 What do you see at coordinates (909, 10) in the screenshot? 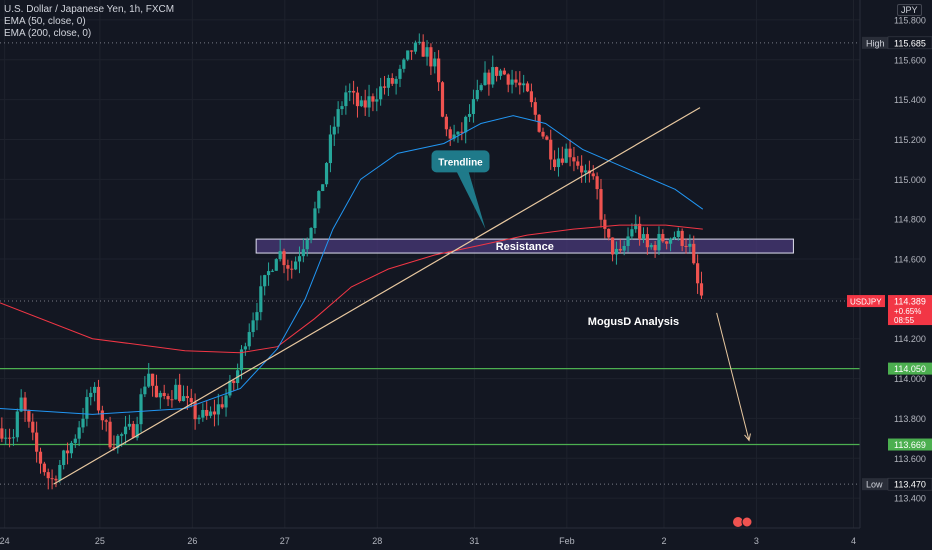
I see `currency-badge: JPY` at bounding box center [909, 10].